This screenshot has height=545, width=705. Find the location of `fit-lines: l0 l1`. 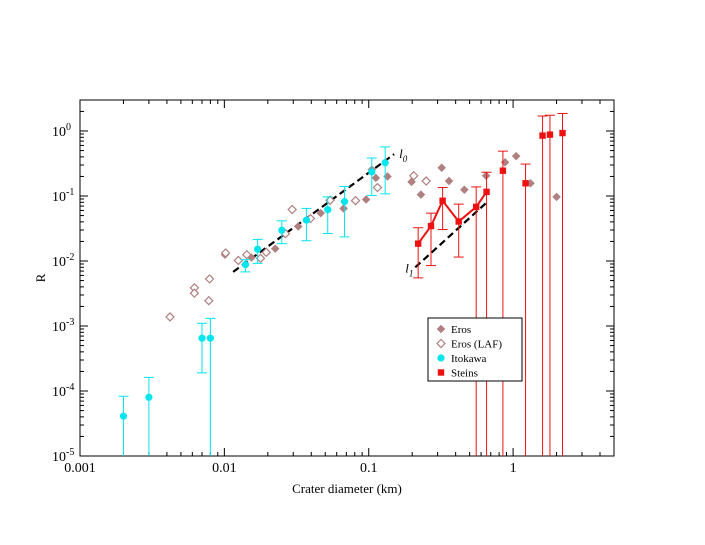

fit-lines: l0 l1 is located at coordinates (359, 212).